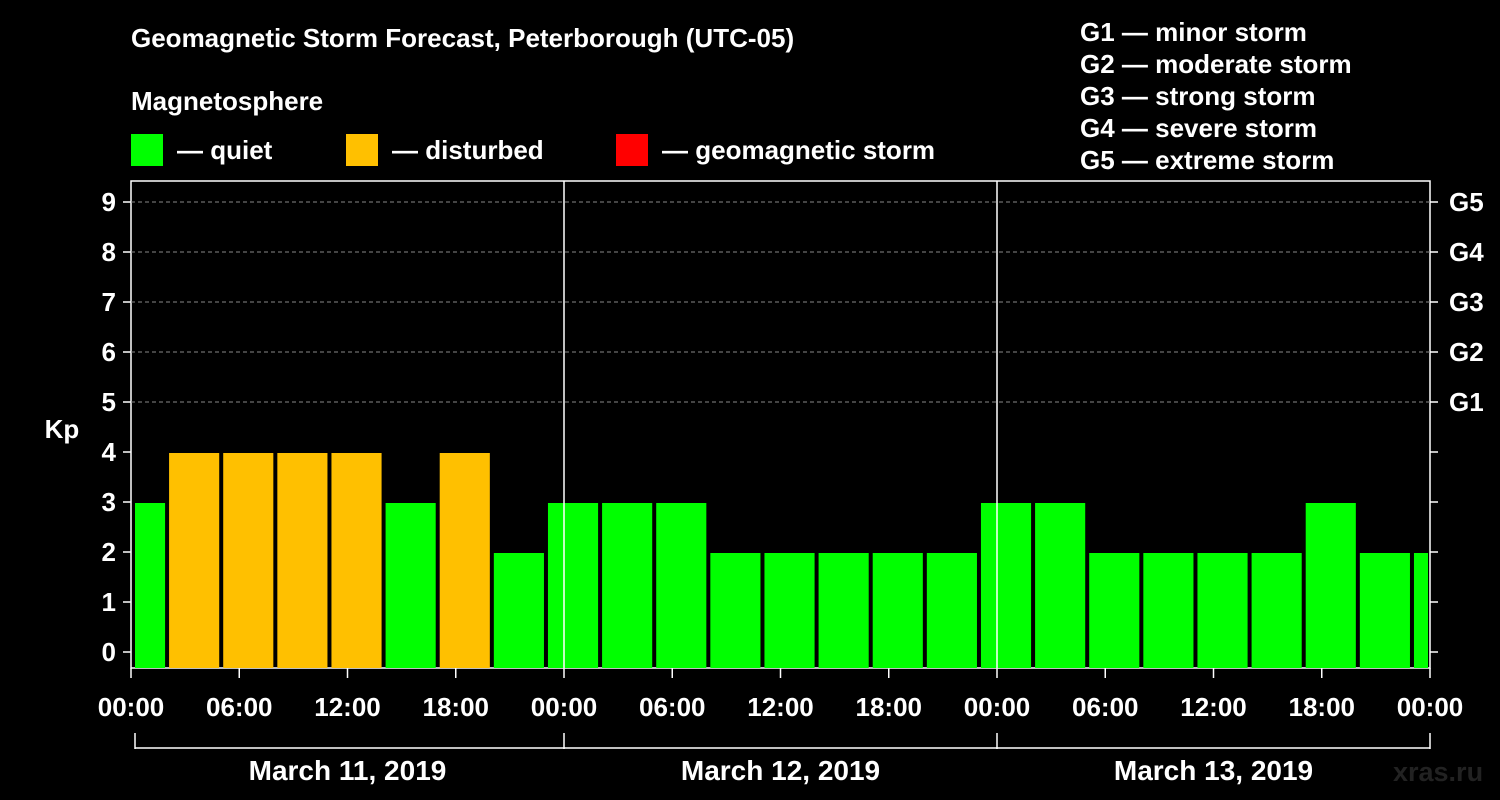 Image resolution: width=1500 pixels, height=800 pixels. I want to click on y-tick-label-3: 3, so click(109, 502).